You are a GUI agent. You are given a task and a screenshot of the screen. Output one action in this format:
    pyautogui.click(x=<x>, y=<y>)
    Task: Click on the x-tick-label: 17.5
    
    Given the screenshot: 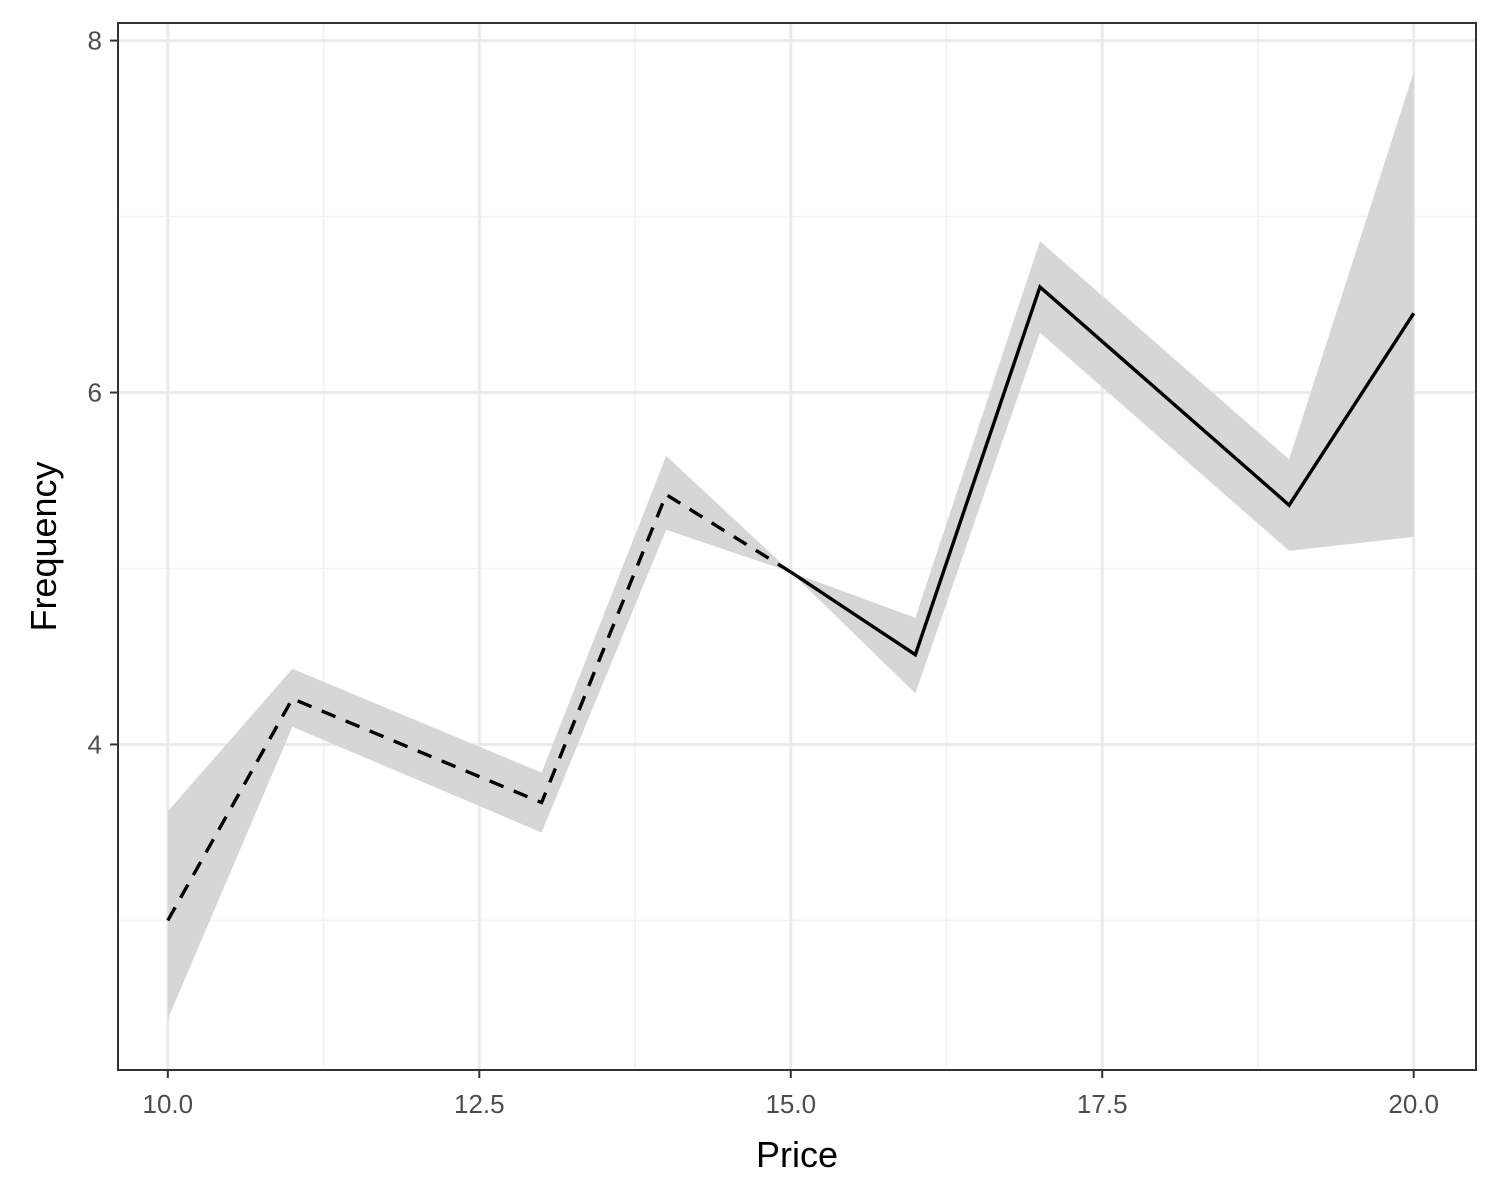 What is the action you would take?
    pyautogui.click(x=1102, y=1104)
    